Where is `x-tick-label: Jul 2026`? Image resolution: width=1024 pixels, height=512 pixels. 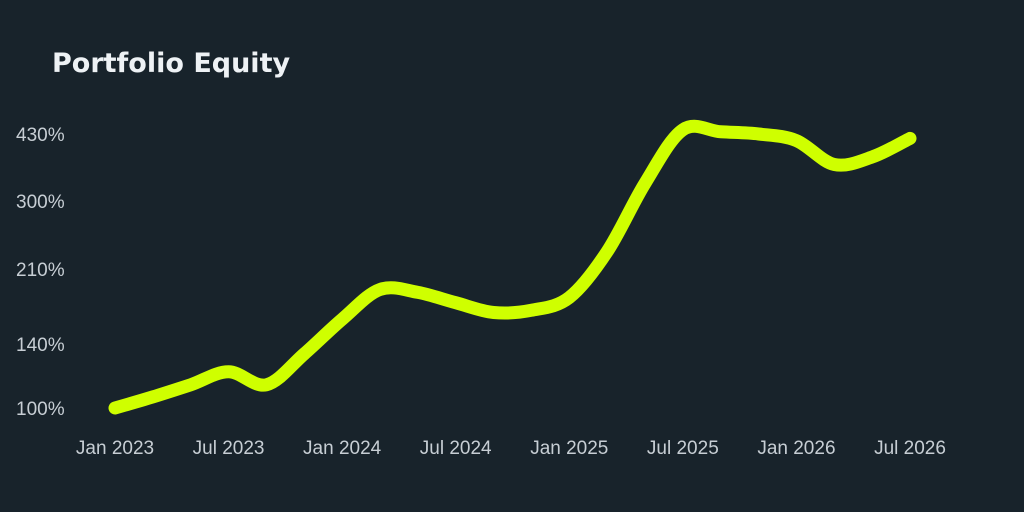 x-tick-label: Jul 2026 is located at coordinates (910, 448).